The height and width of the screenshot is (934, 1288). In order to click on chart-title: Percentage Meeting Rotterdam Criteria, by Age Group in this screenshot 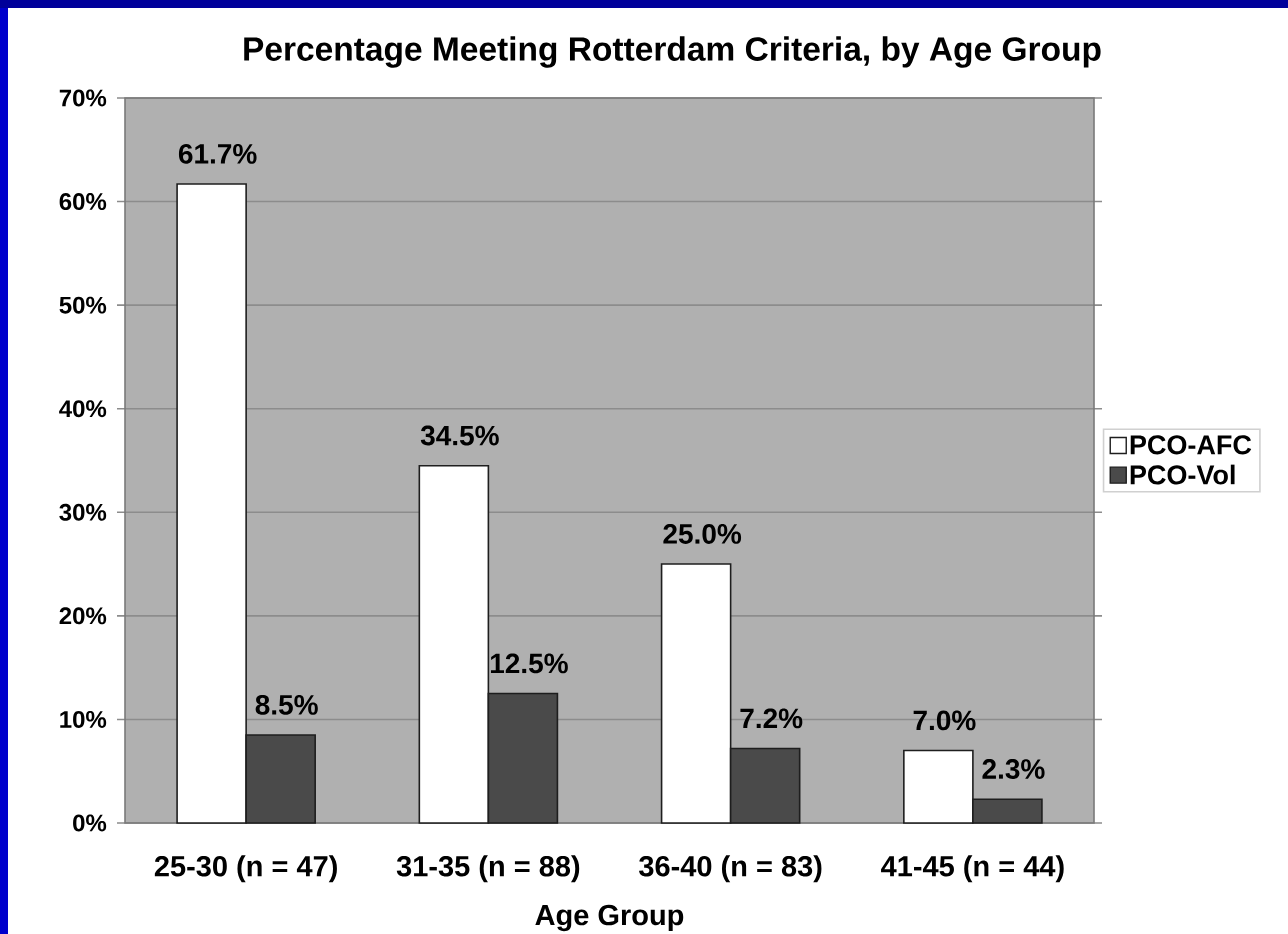, I will do `click(672, 52)`.